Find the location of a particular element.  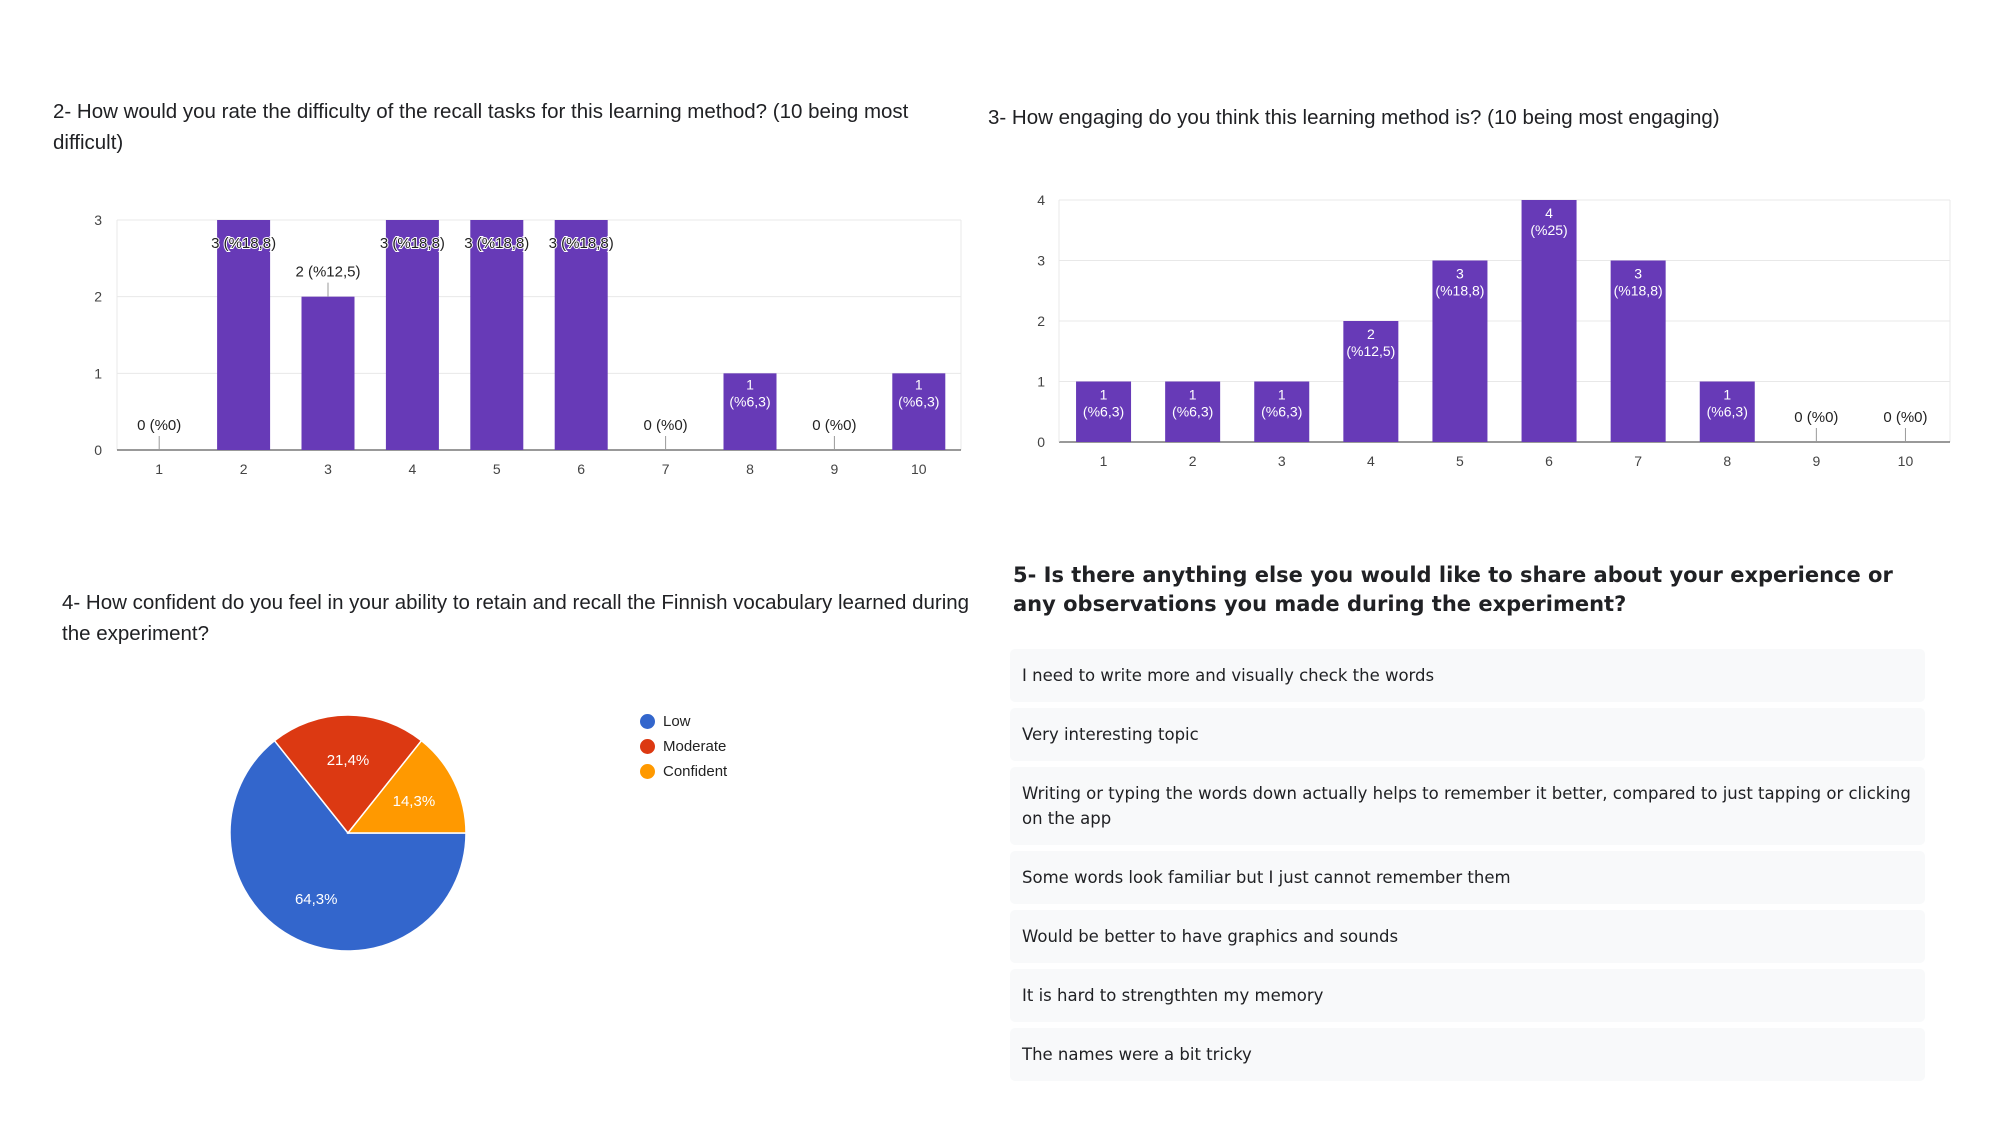

q2-y-tick-label: 3 is located at coordinates (98, 220).